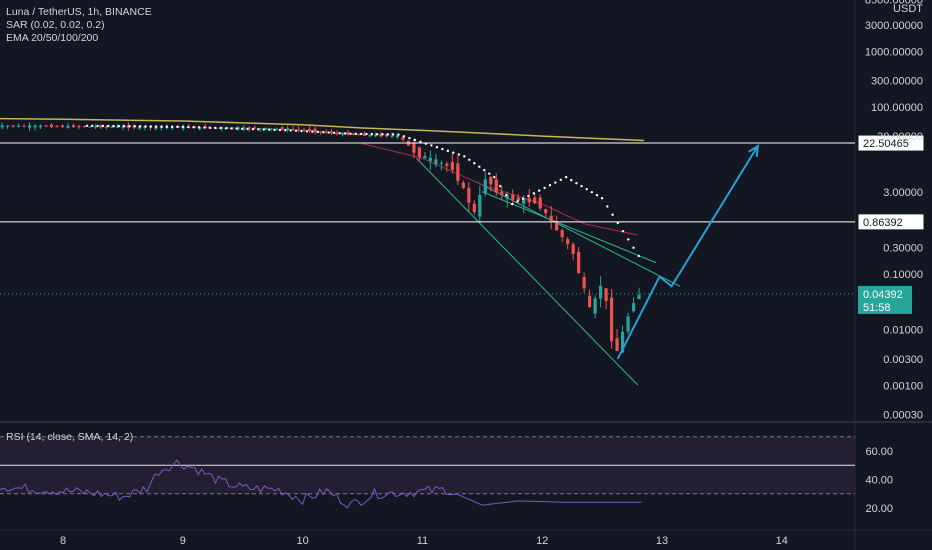  What do you see at coordinates (422, 541) in the screenshot?
I see `time-tick-label: 11` at bounding box center [422, 541].